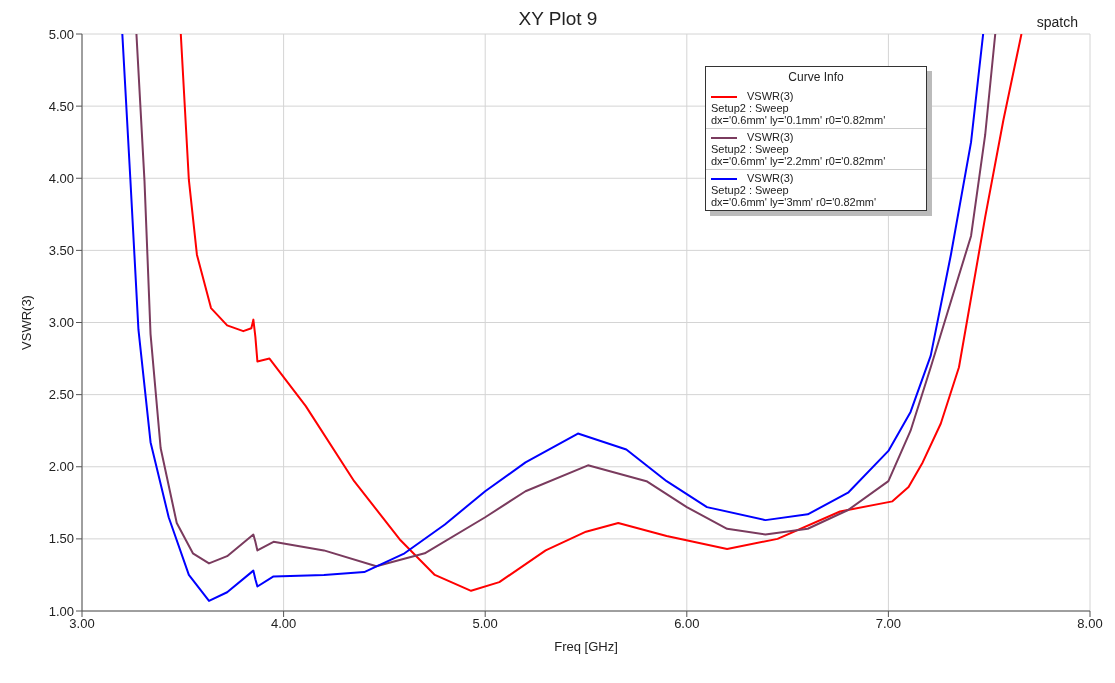  What do you see at coordinates (61, 467) in the screenshot?
I see `y-tick-label: 2.00` at bounding box center [61, 467].